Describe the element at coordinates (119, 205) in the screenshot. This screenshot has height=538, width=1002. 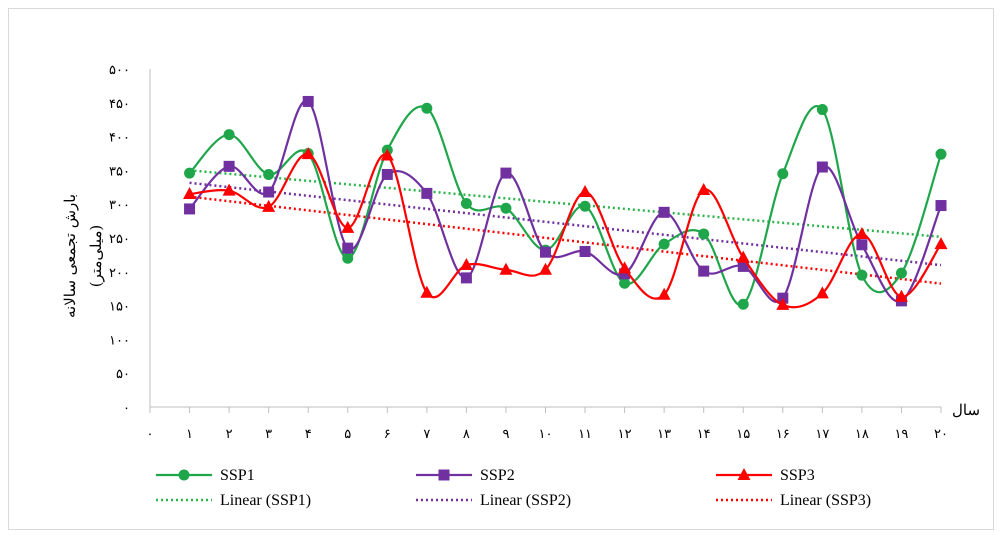
I see `y-tick-label: ۳۰۰` at that location.